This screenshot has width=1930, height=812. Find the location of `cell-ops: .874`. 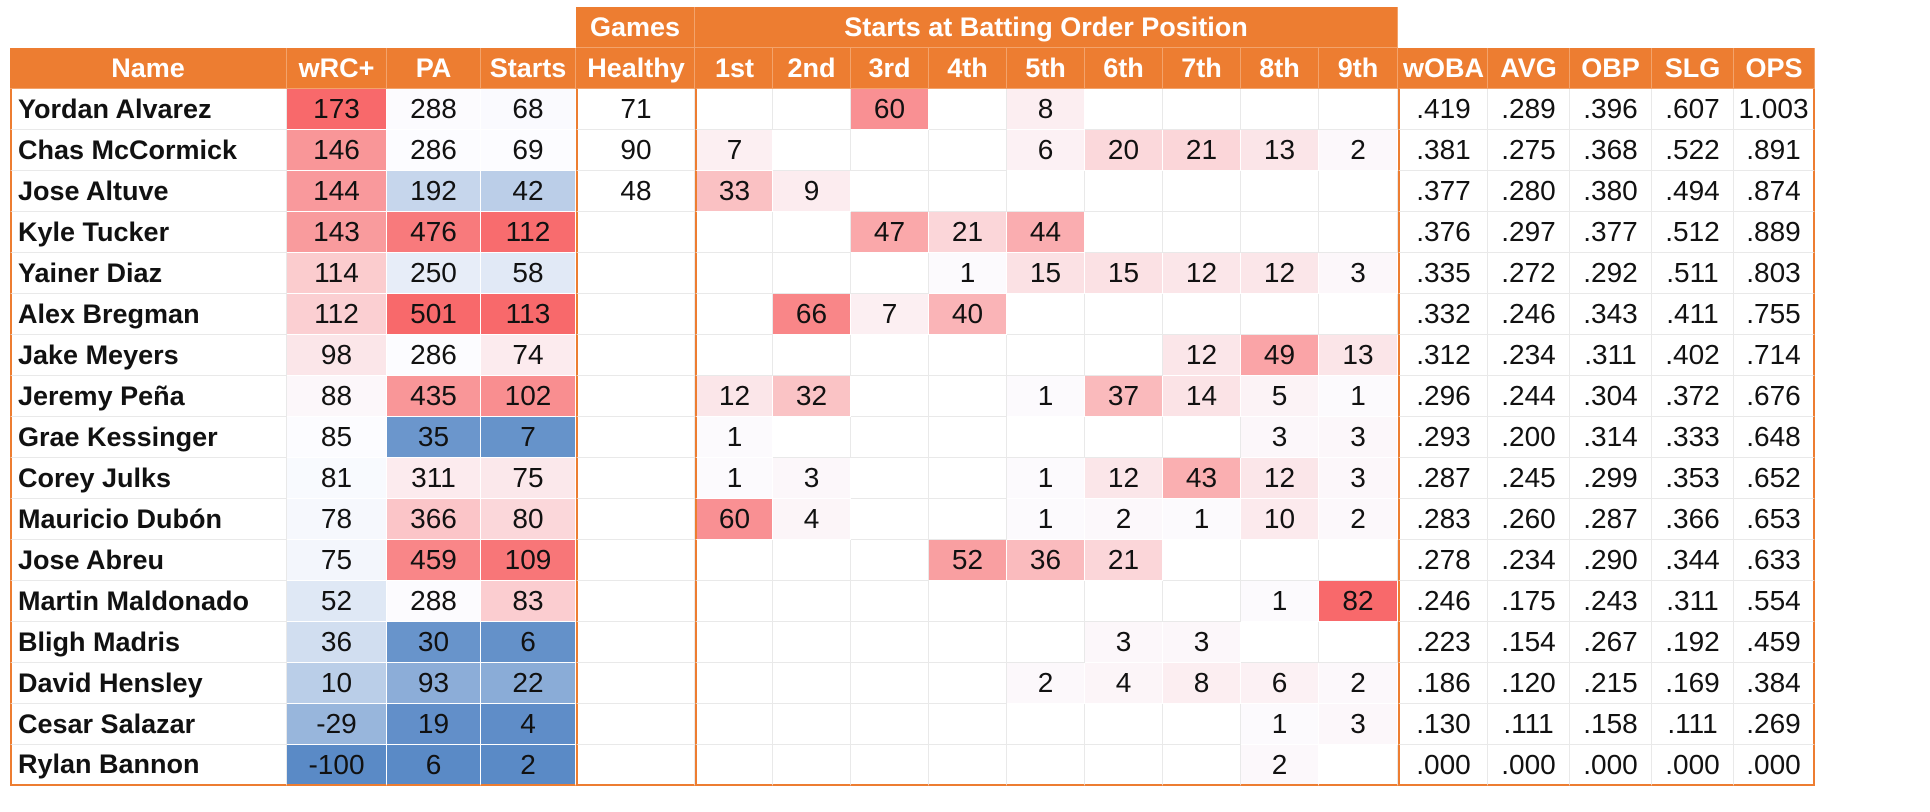

cell-ops: .874 is located at coordinates (1774, 191).